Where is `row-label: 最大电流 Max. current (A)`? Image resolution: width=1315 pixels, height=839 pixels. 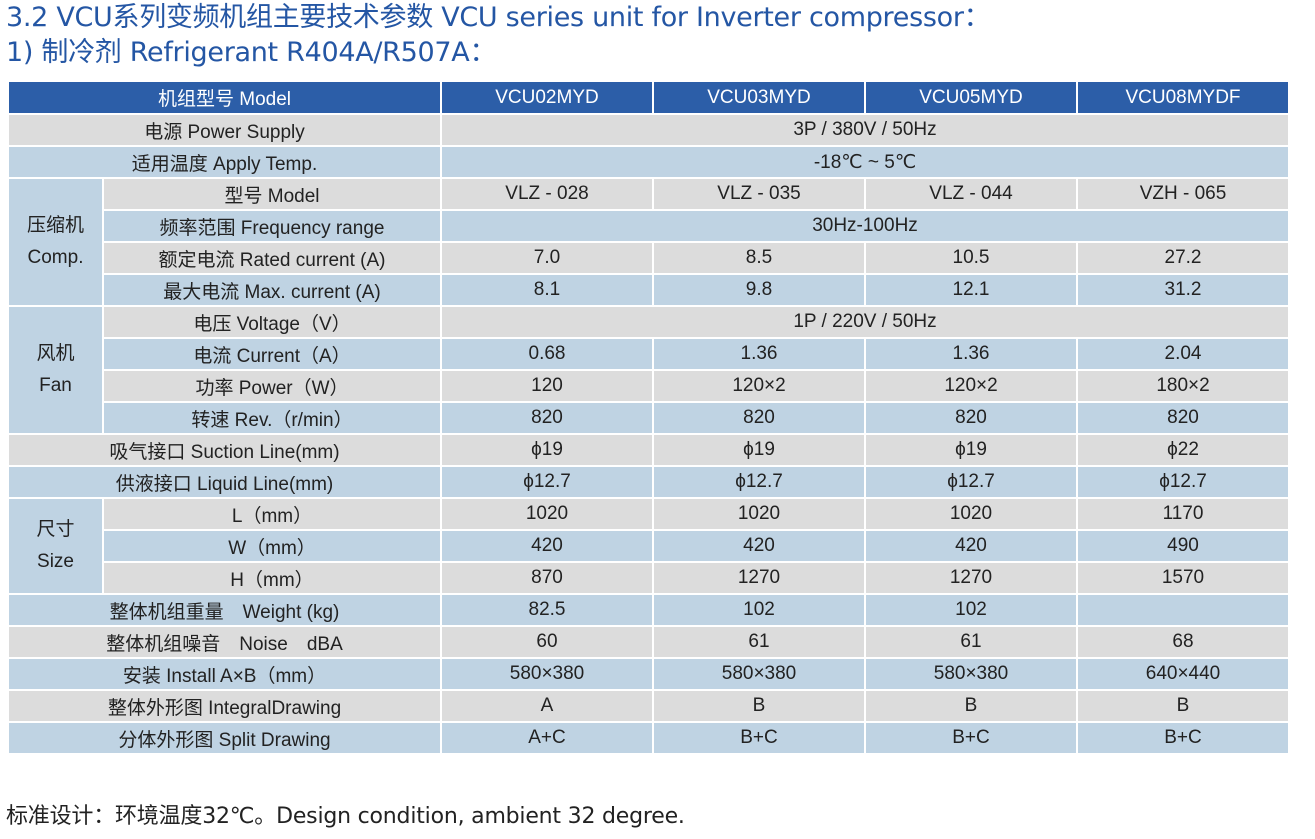
row-label: 最大电流 Max. current (A) is located at coordinates (272, 290).